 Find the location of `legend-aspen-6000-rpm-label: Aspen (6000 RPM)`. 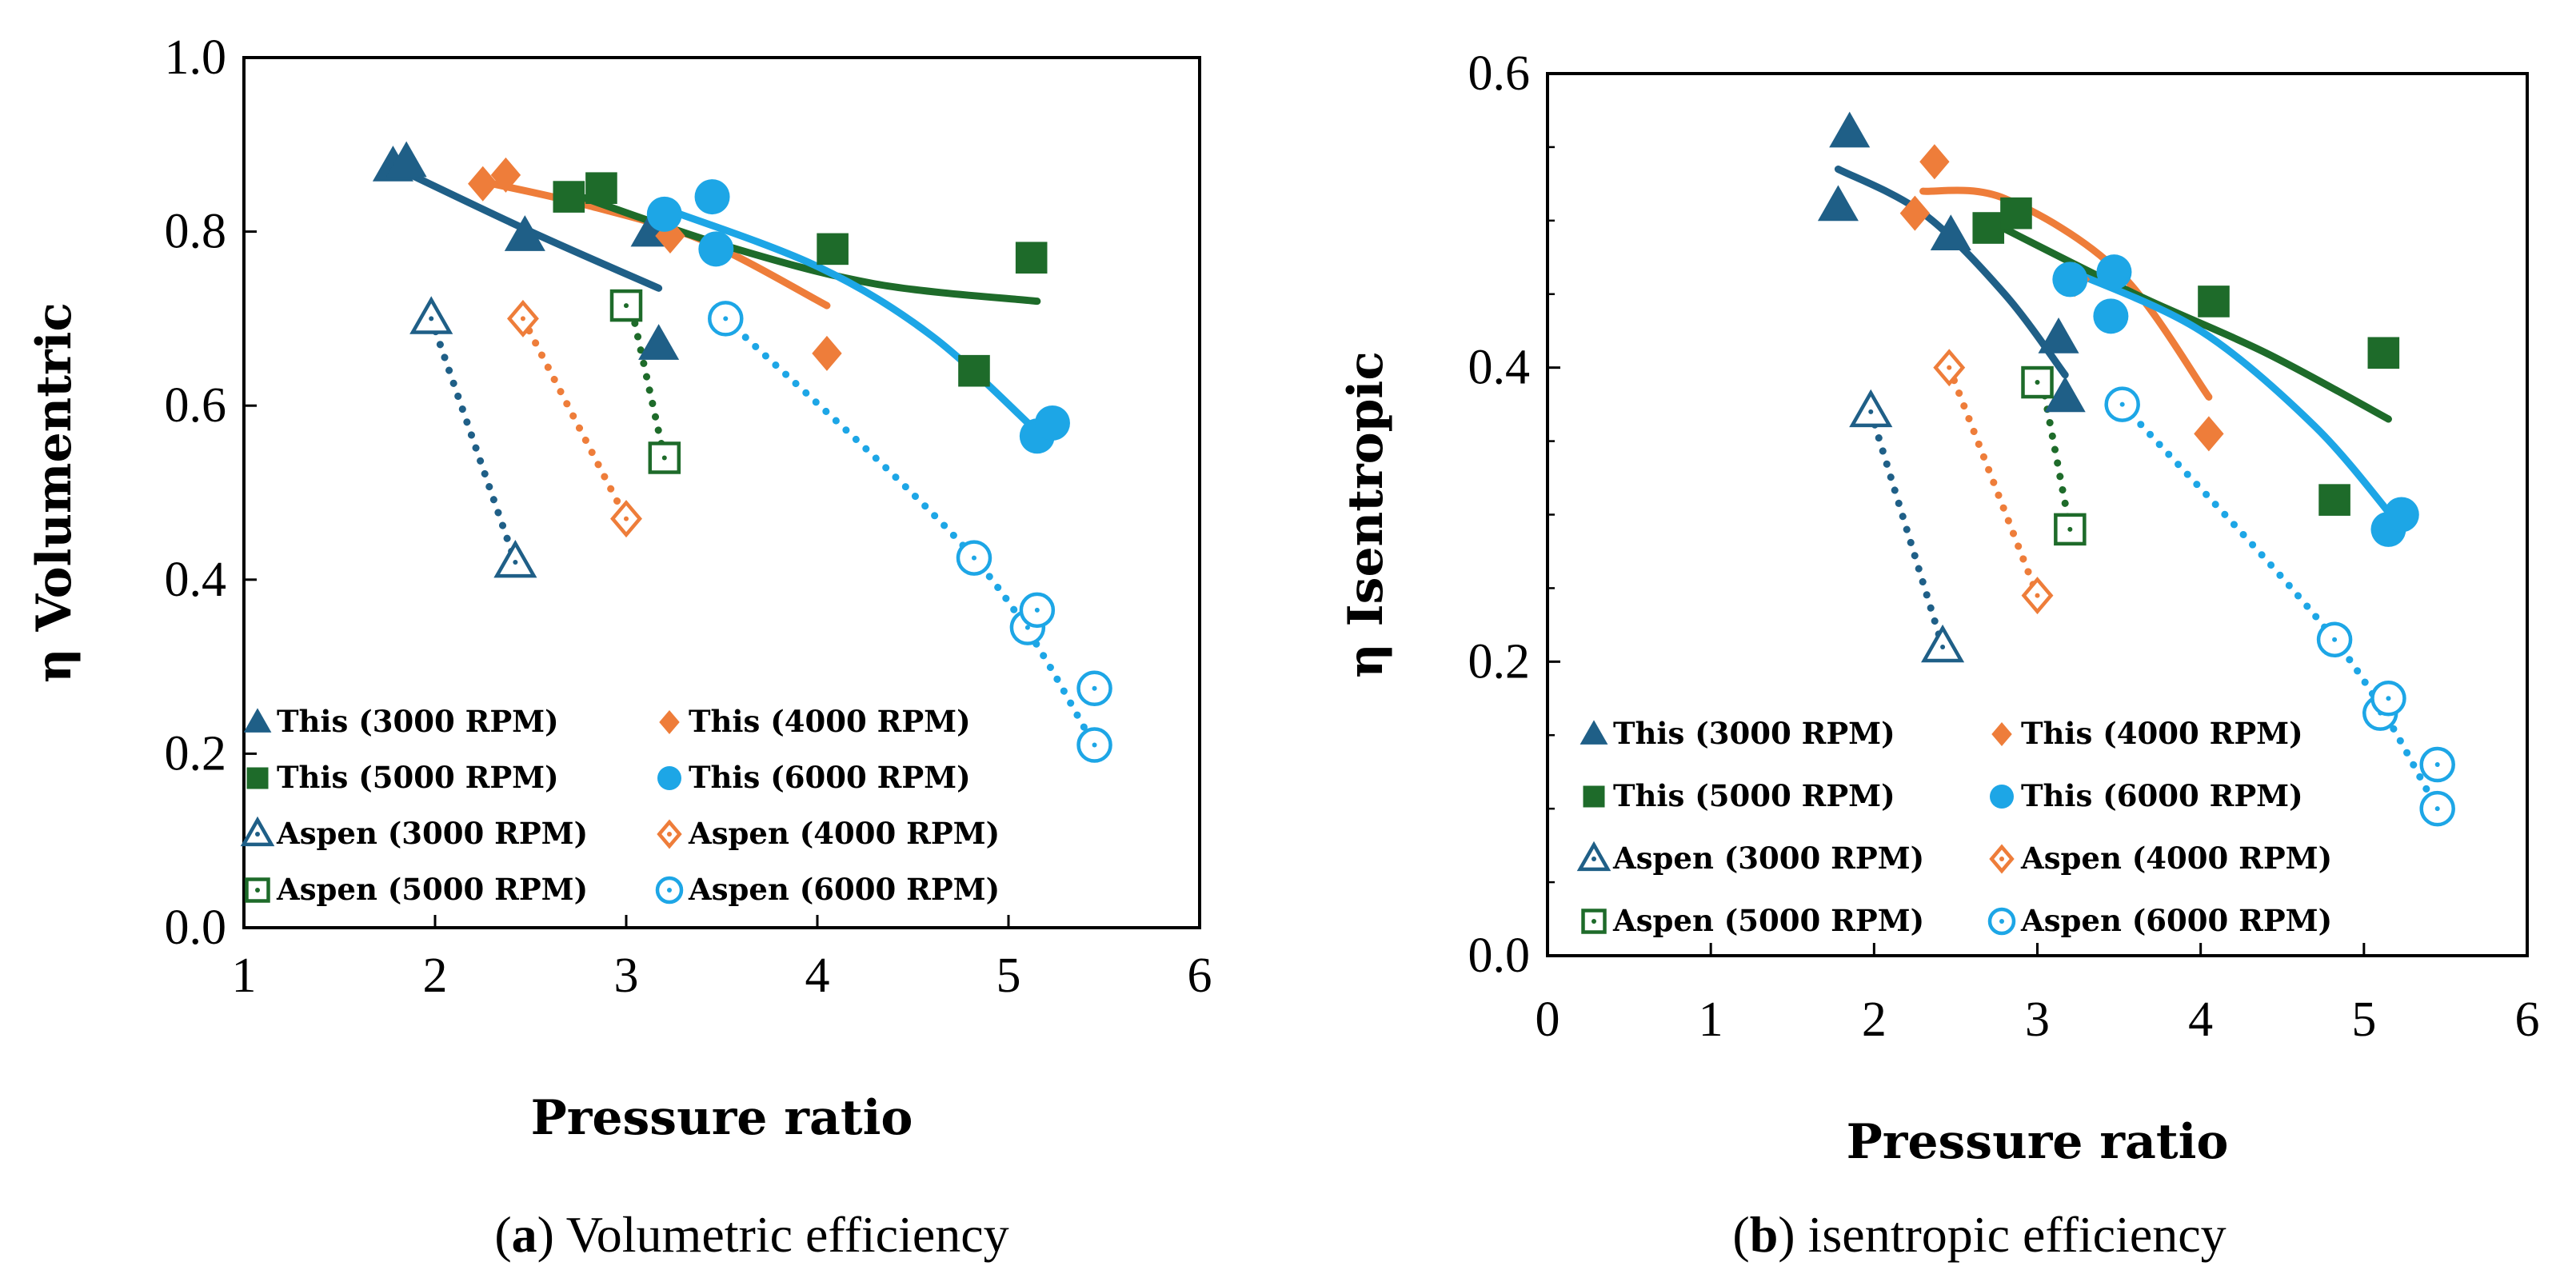

legend-aspen-6000-rpm-label: Aspen (6000 RPM) is located at coordinates (844, 889).